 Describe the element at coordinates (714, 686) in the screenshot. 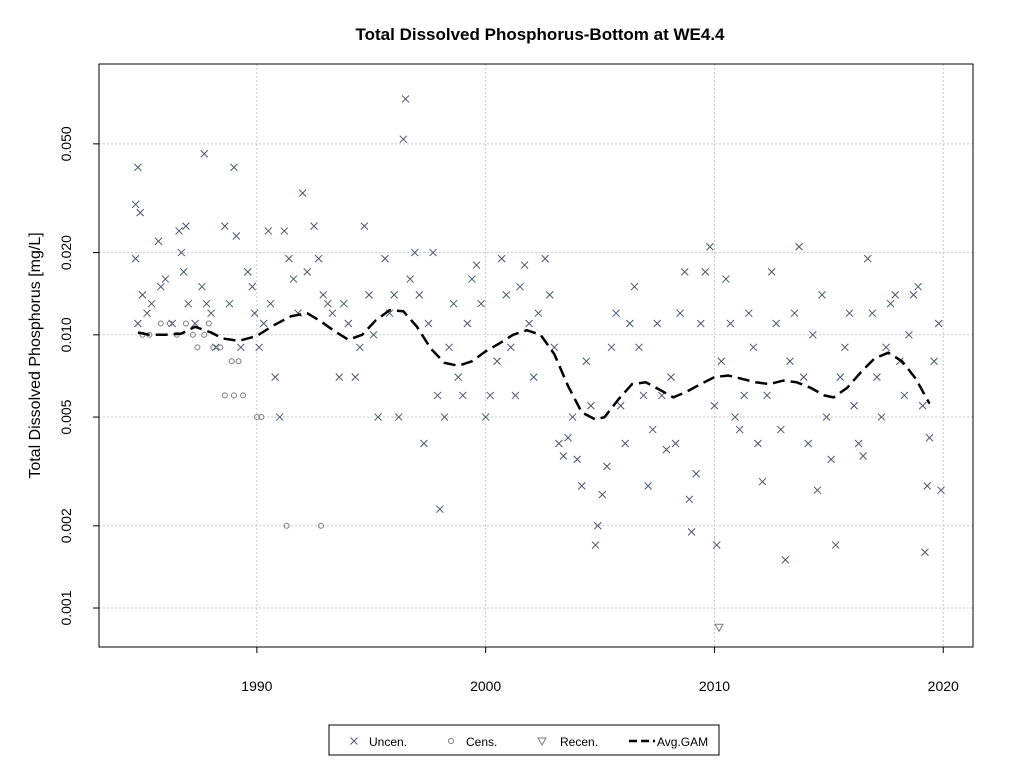

I see `x-tick-label: 2010` at that location.